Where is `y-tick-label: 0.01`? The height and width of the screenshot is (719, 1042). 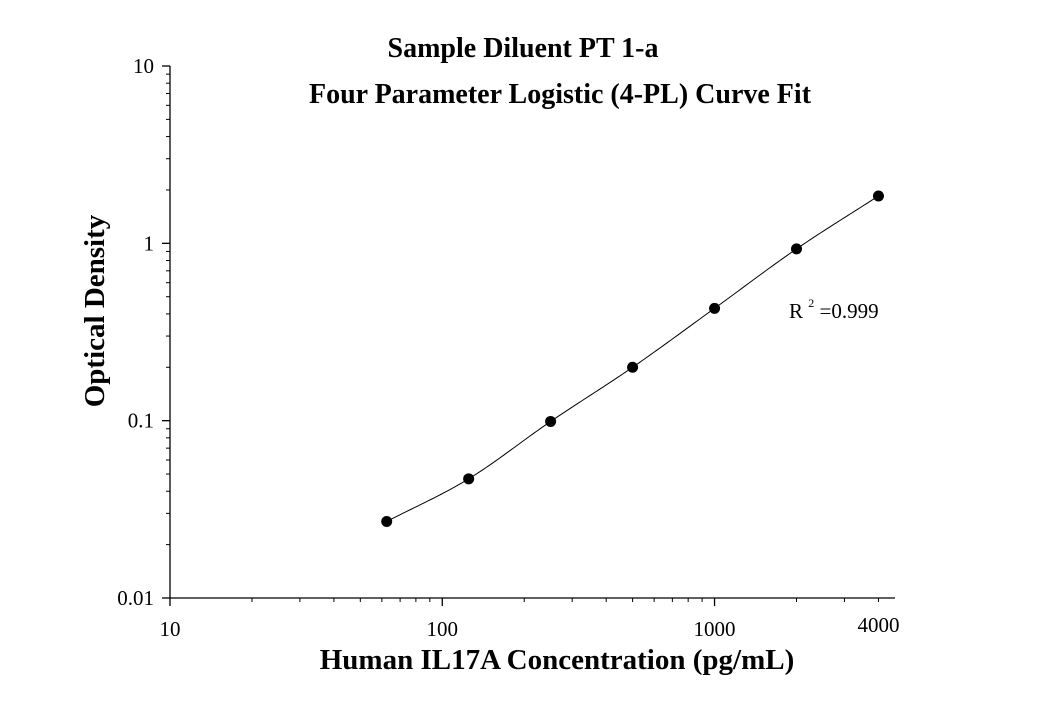 y-tick-label: 0.01 is located at coordinates (135, 598).